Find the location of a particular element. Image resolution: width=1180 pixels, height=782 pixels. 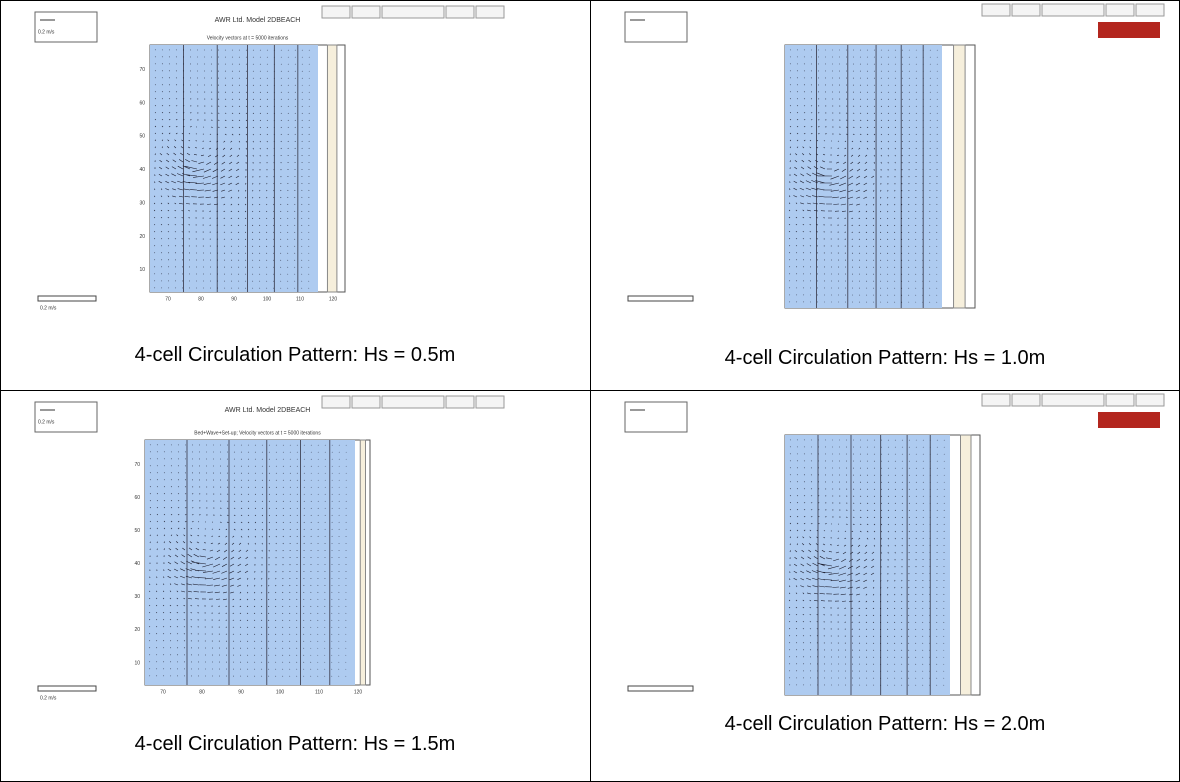

caption: 4-cell Circulation Pattern: Hs = 2.0m is located at coordinates (885, 724).